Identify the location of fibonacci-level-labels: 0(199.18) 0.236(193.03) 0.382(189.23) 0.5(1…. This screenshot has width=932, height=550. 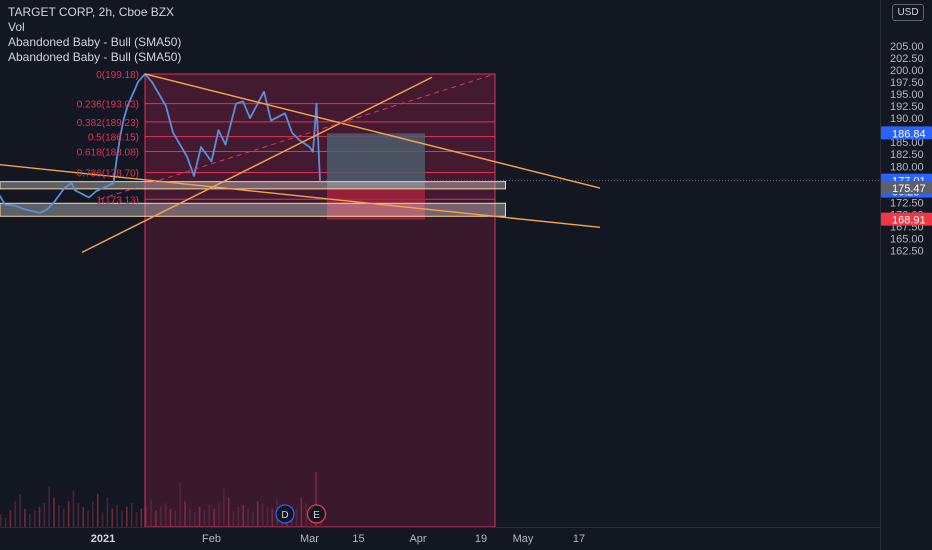
(108, 138).